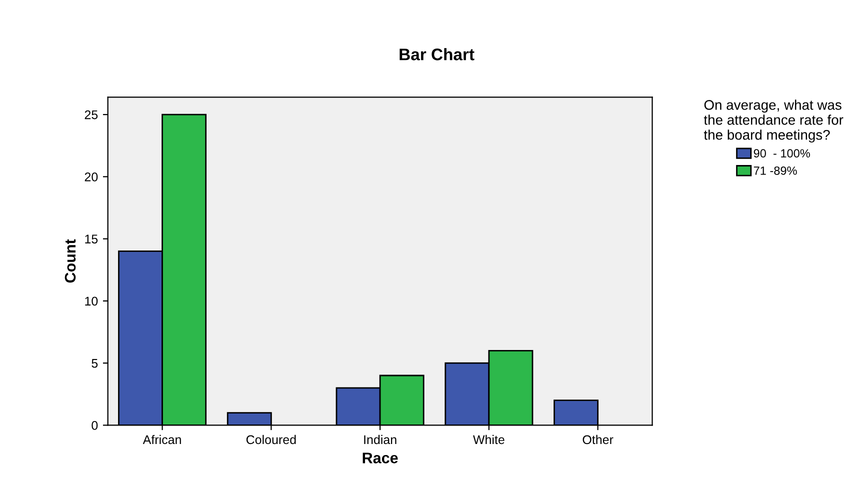  Describe the element at coordinates (437, 54) in the screenshot. I see `chart-title: Bar Chart` at that location.